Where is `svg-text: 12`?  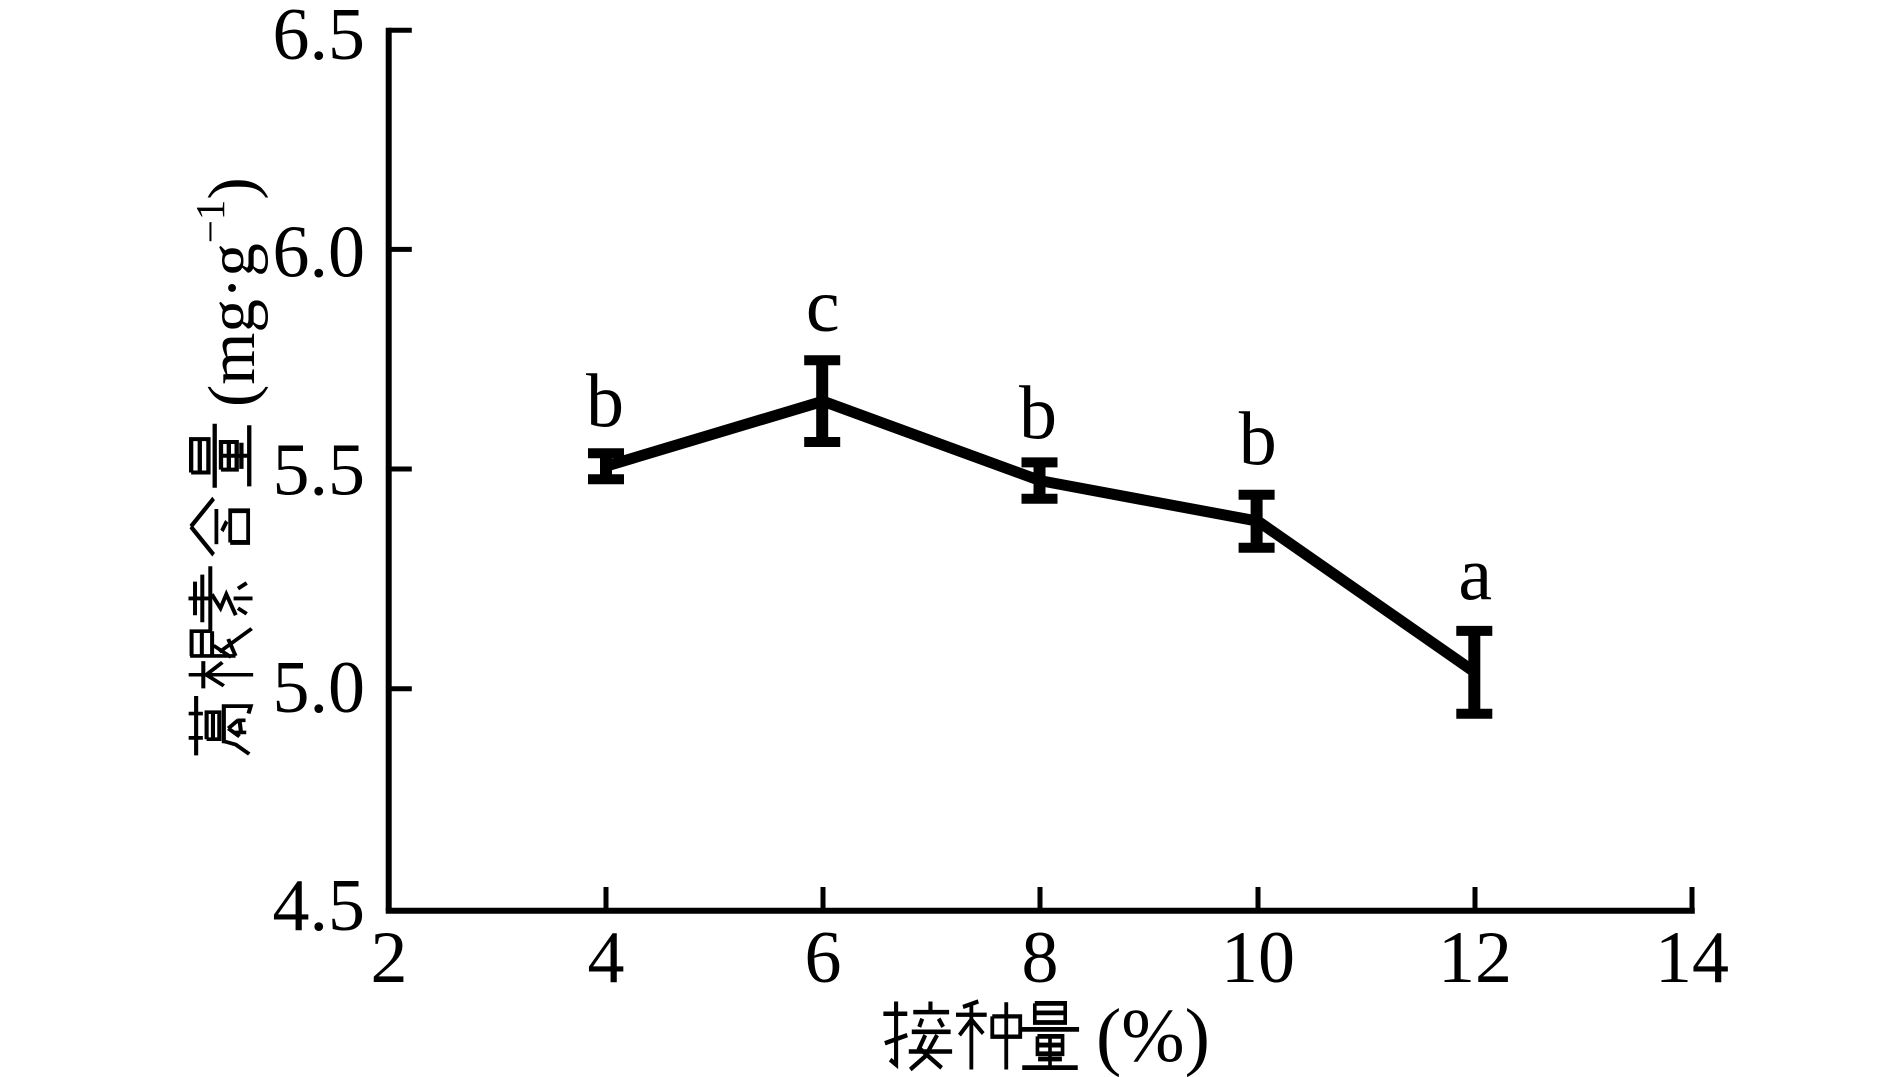 svg-text: 12 is located at coordinates (1475, 958).